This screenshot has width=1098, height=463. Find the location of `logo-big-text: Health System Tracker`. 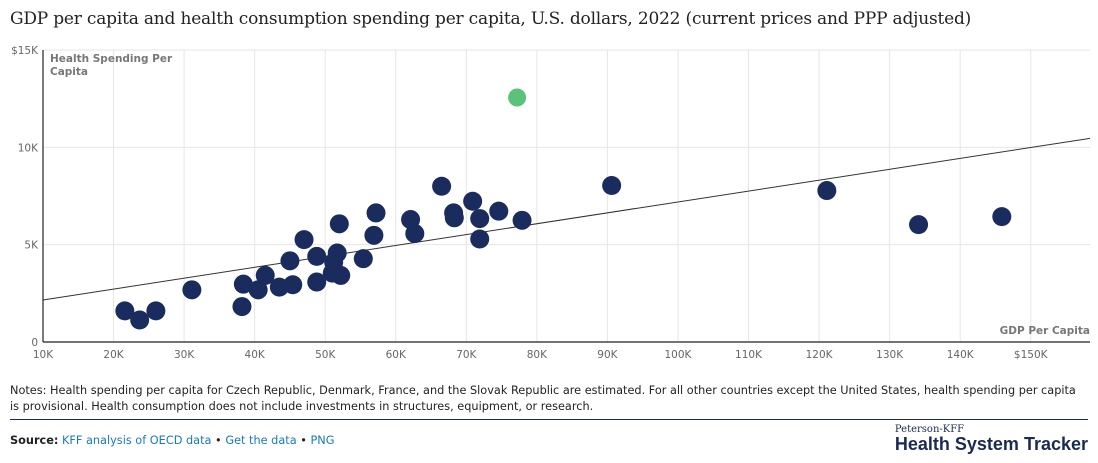

logo-big-text: Health System Tracker is located at coordinates (991, 444).